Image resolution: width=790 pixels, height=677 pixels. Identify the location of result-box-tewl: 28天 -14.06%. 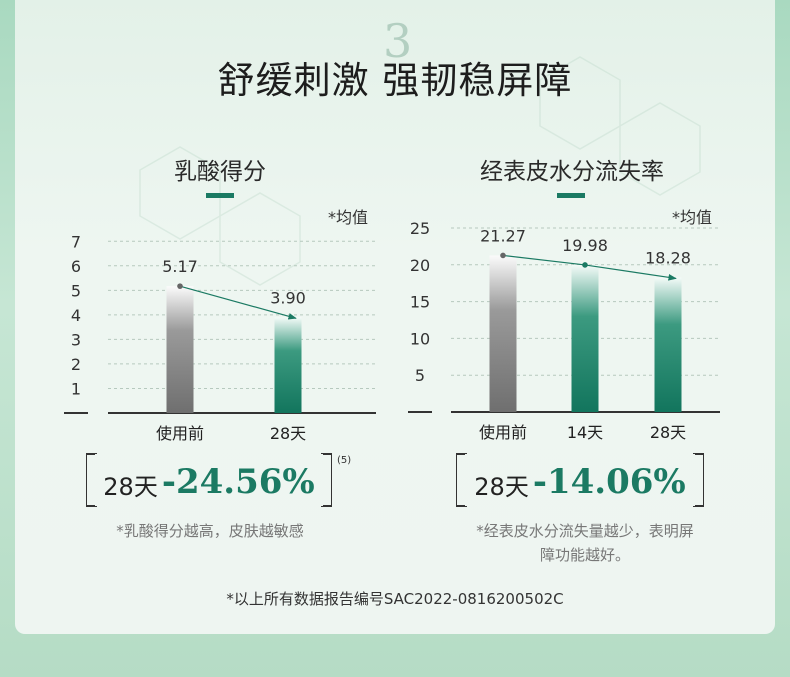
(580, 480).